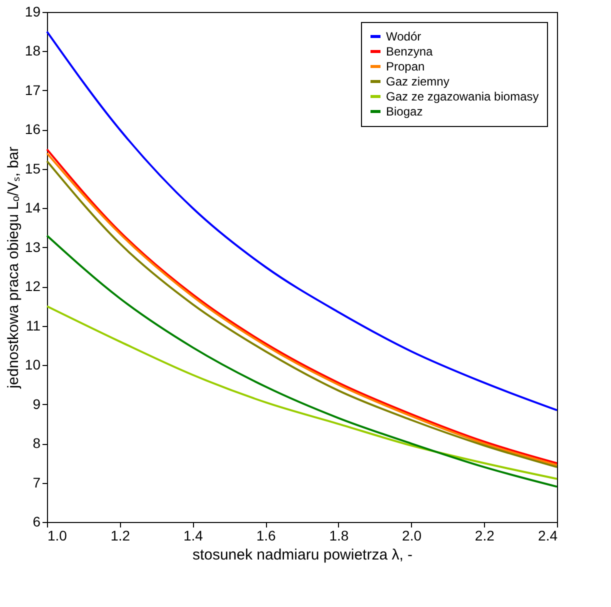  I want to click on x-tick-label: 1.8, so click(339, 536).